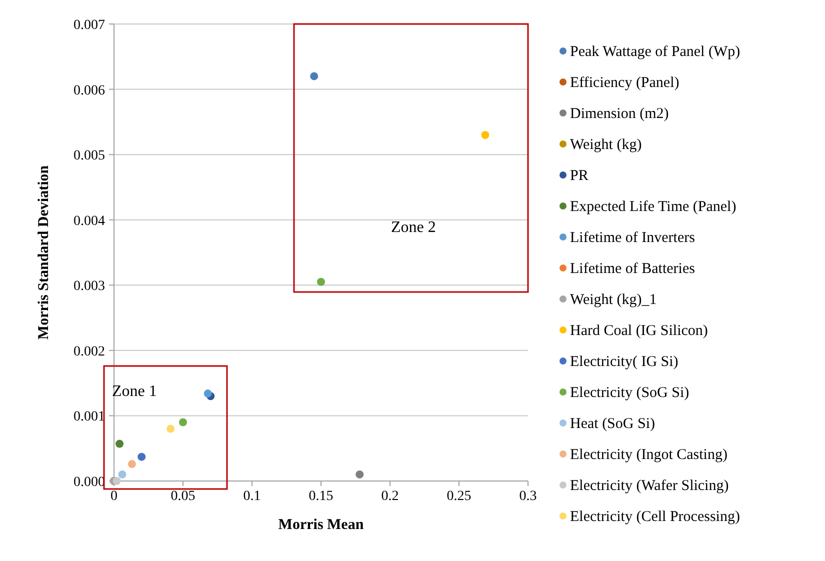 This screenshot has width=825, height=561. I want to click on y-tick-label: 0.007, so click(89, 25).